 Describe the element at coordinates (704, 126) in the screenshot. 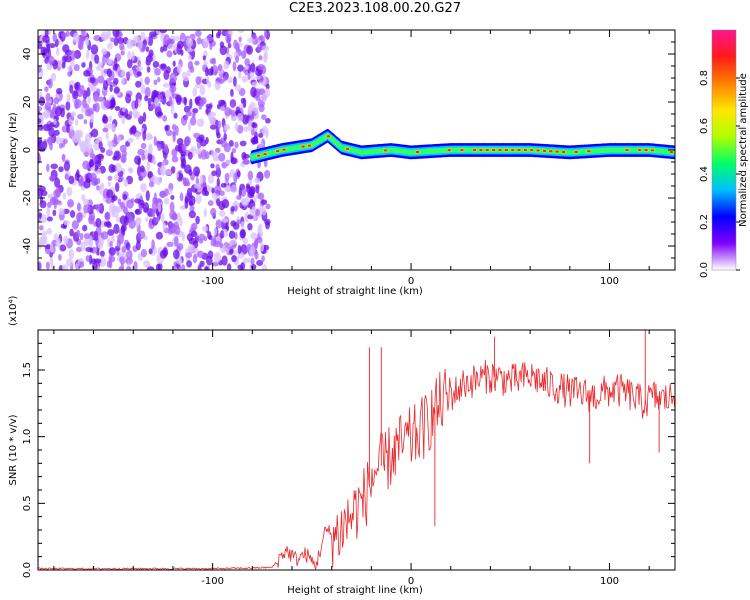

I see `colorbar-tick-label: 0.6` at that location.